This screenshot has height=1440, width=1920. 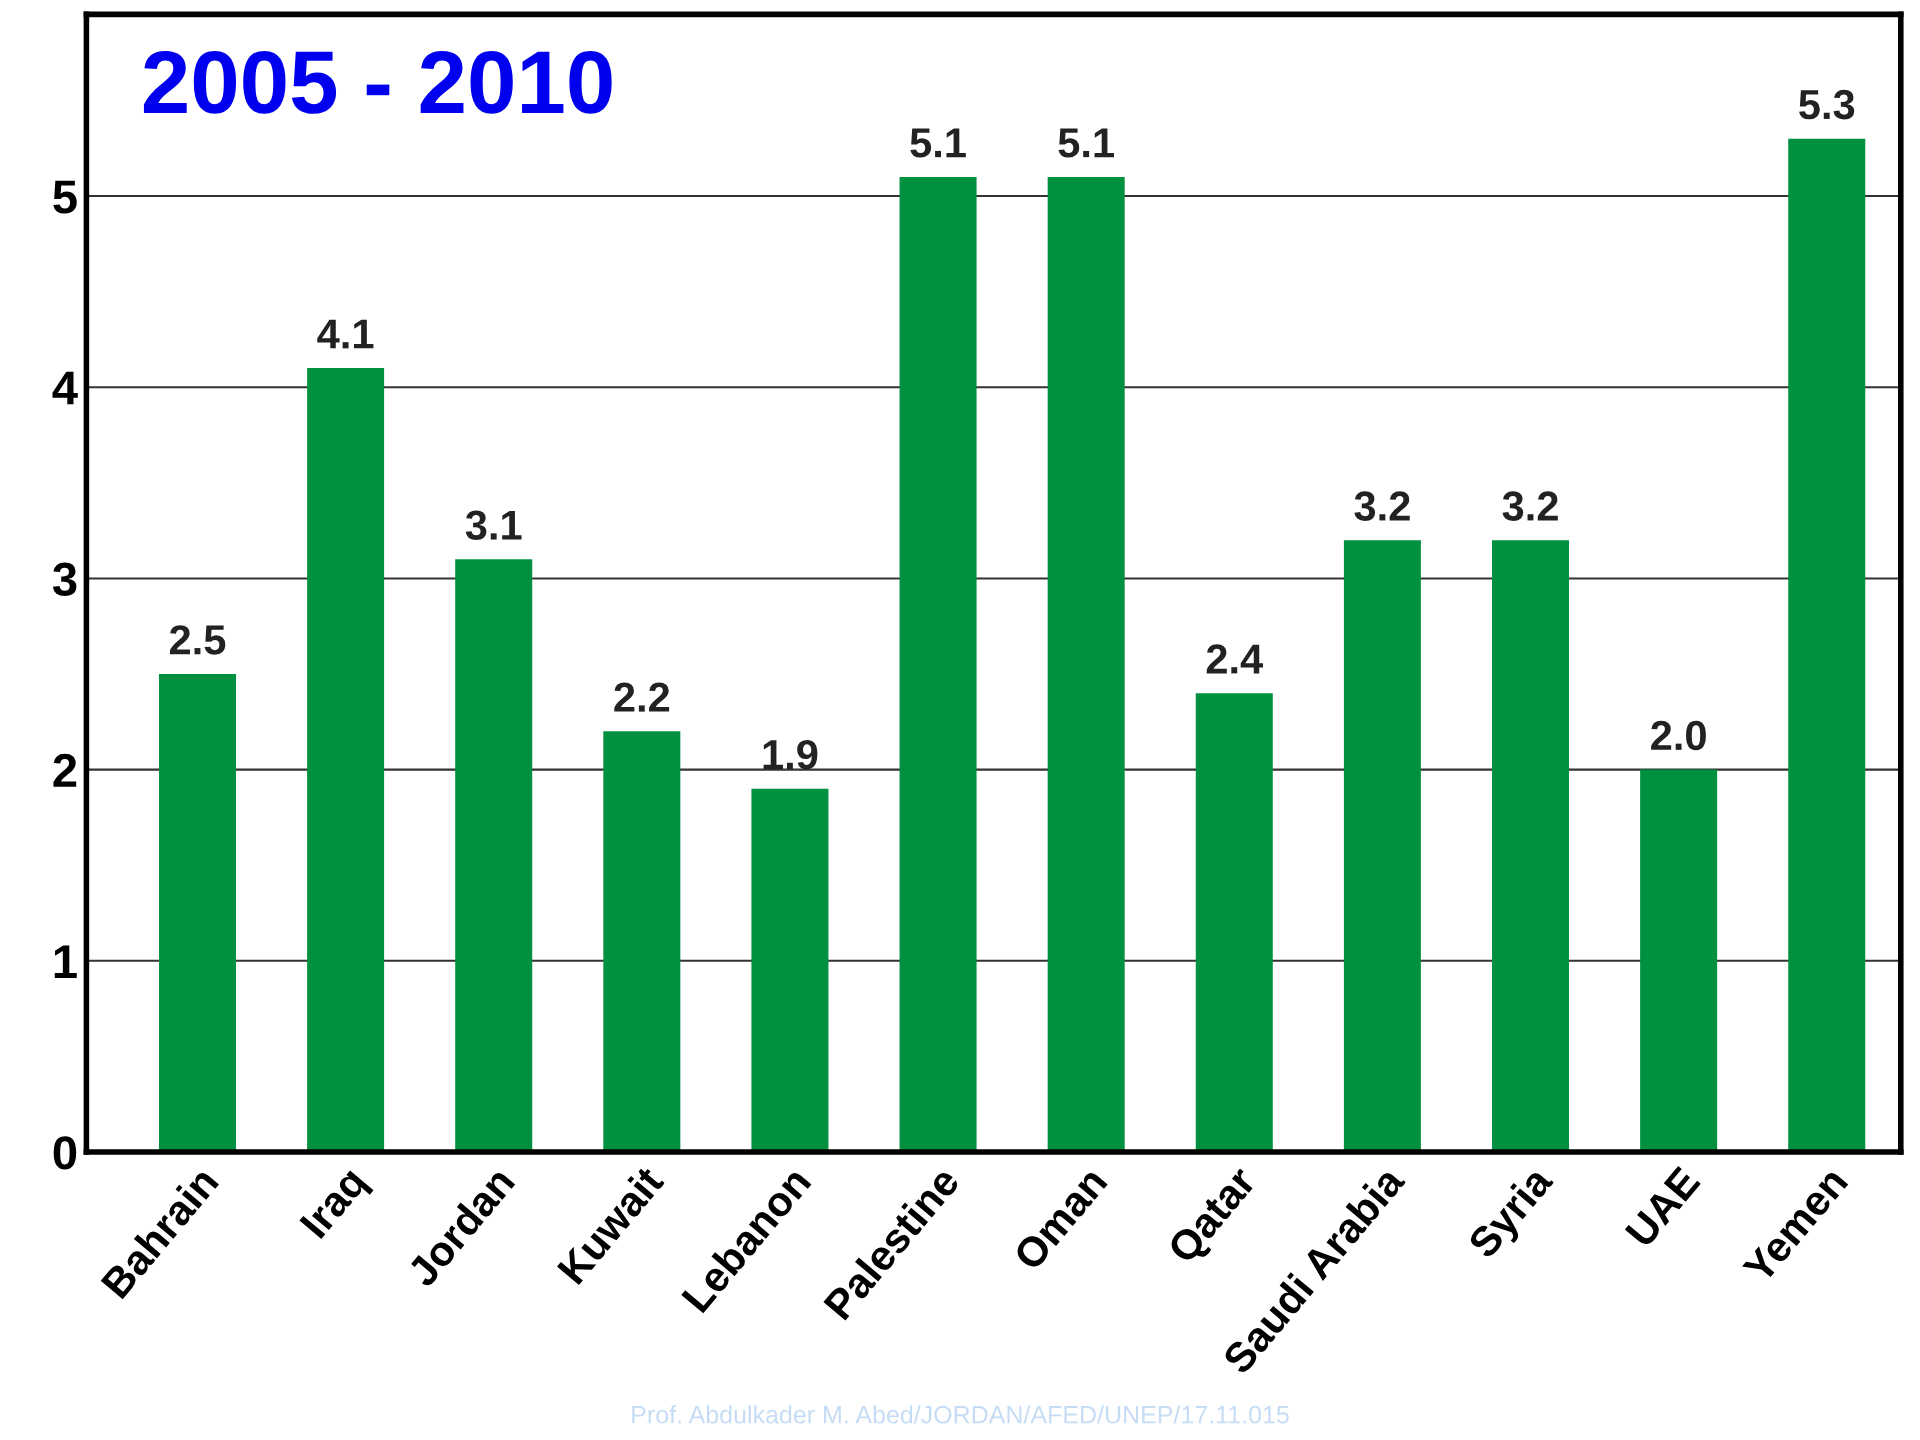 I want to click on data-label: 1.9, so click(x=790, y=754).